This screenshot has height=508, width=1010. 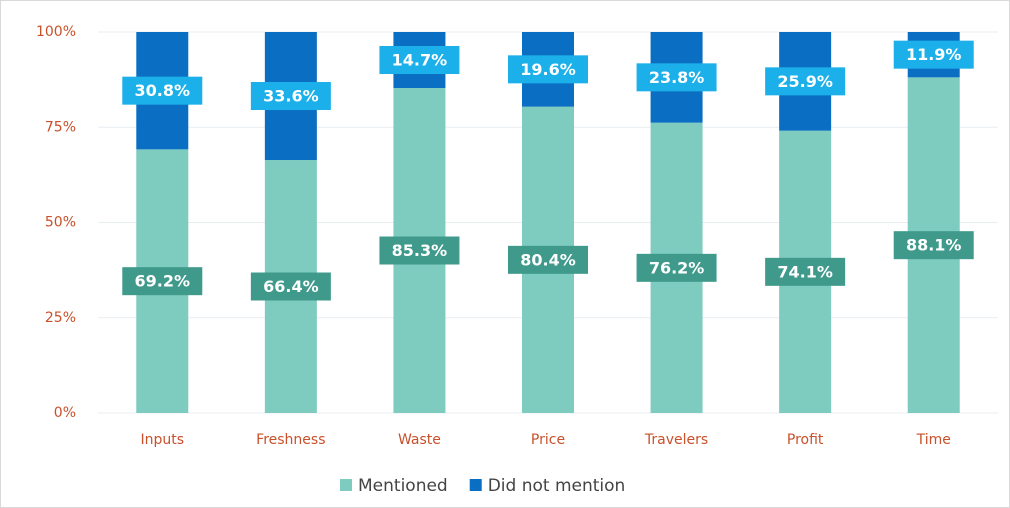 What do you see at coordinates (290, 440) in the screenshot?
I see `x-tick-label: Freshness` at bounding box center [290, 440].